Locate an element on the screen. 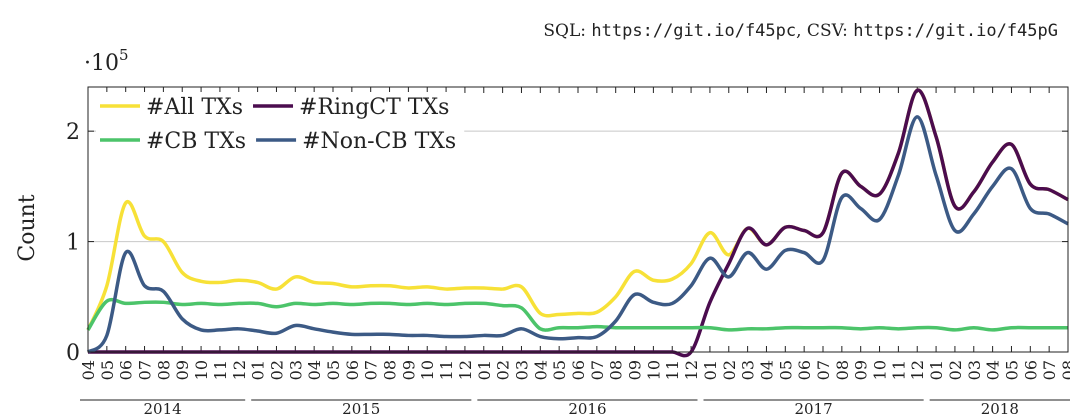  y-tick-label: 1 is located at coordinates (73, 243).